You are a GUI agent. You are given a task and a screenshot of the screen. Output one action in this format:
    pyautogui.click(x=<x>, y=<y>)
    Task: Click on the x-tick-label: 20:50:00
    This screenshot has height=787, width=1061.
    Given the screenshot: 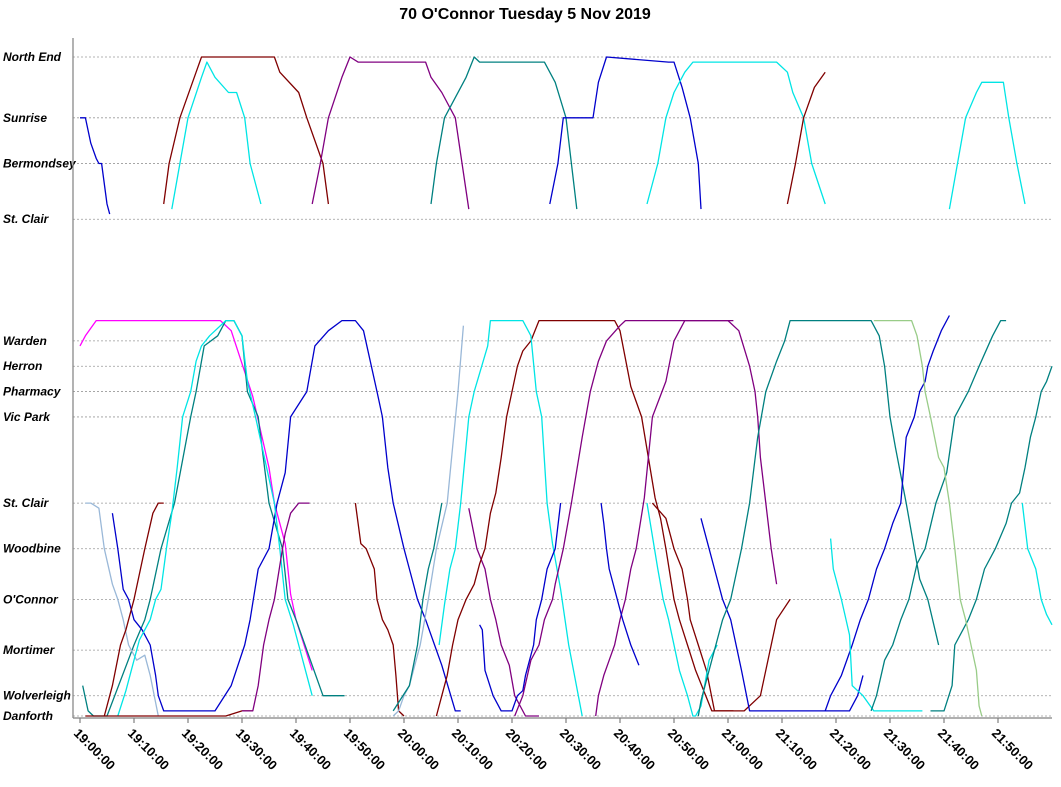 What is the action you would take?
    pyautogui.click(x=688, y=749)
    